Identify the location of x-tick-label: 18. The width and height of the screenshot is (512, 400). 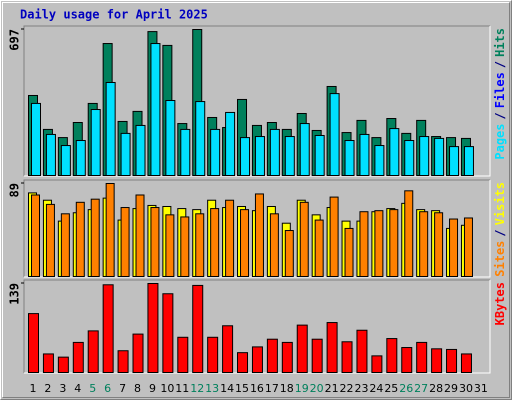
(287, 388).